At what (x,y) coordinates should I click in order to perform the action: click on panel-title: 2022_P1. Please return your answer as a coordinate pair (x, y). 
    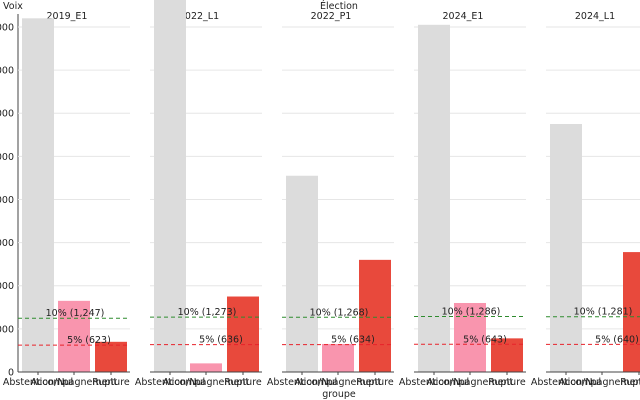
    Looking at the image, I should click on (331, 16).